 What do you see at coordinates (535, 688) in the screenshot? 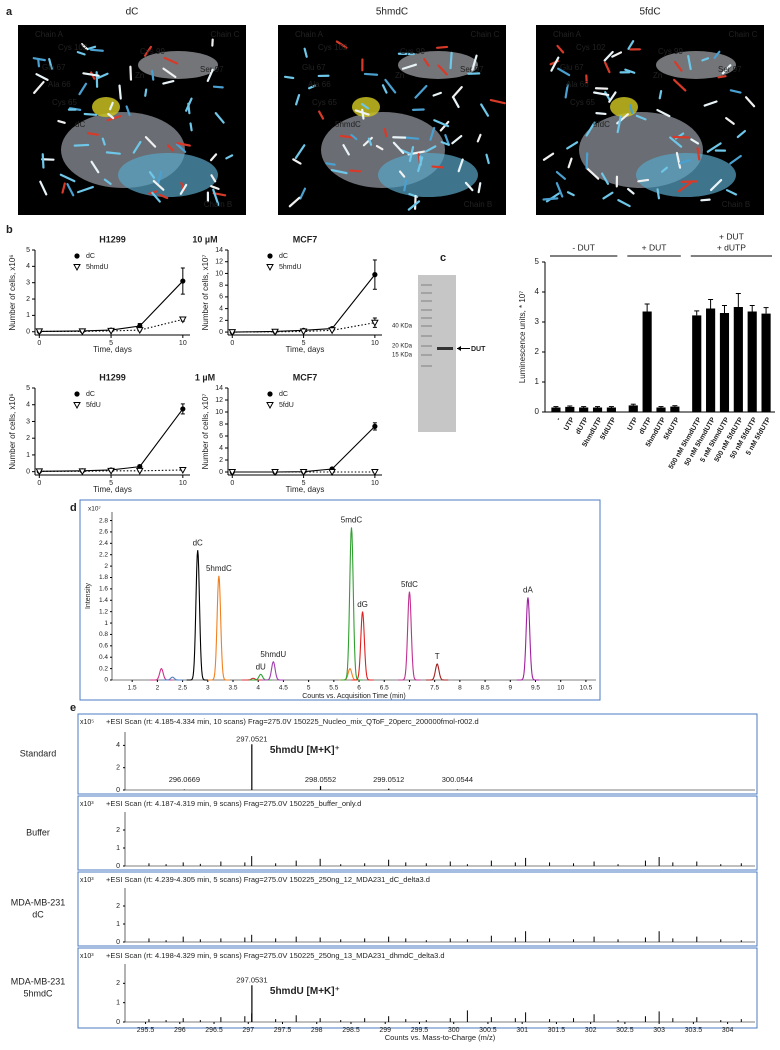
I see `x-tick-label: 9.5` at bounding box center [535, 688].